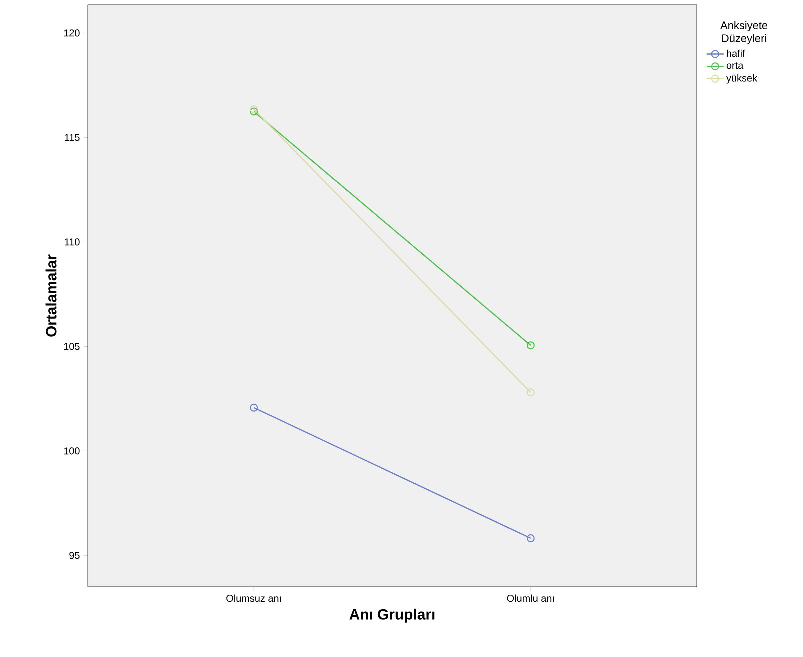 This screenshot has height=657, width=803. I want to click on legend-label: hafif, so click(736, 54).